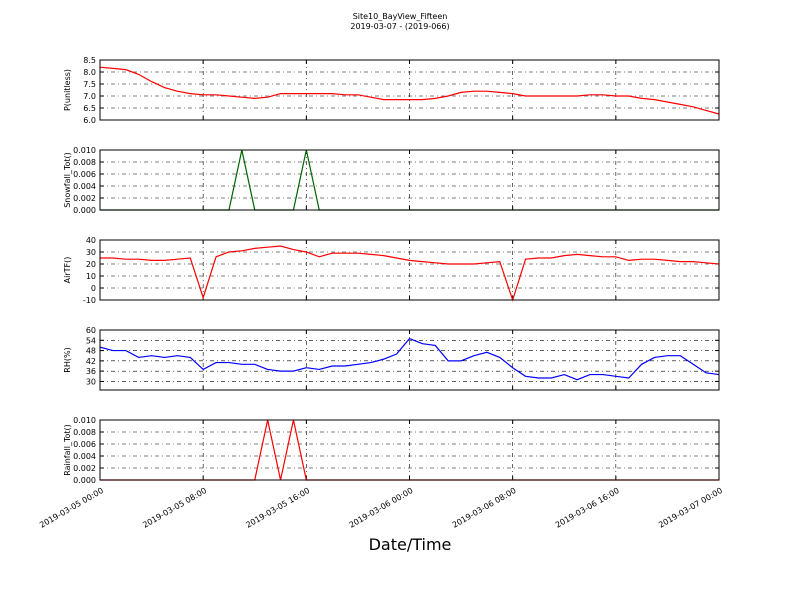 Image resolution: width=800 pixels, height=600 pixels. What do you see at coordinates (93, 288) in the screenshot?
I see `y-tick-label: 0` at bounding box center [93, 288].